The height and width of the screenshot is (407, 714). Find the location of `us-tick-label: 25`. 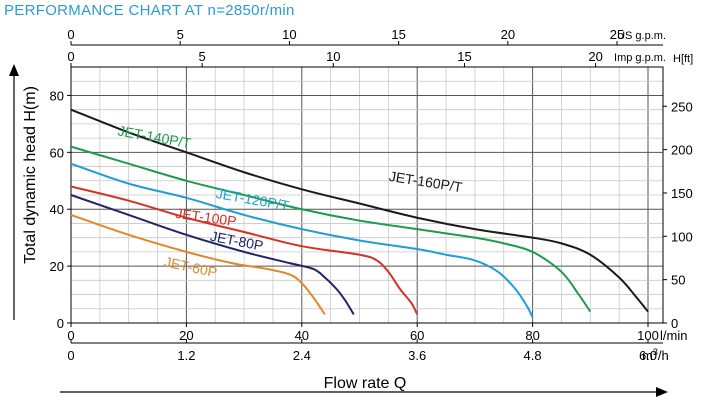

us-tick-label: 25 is located at coordinates (617, 34).